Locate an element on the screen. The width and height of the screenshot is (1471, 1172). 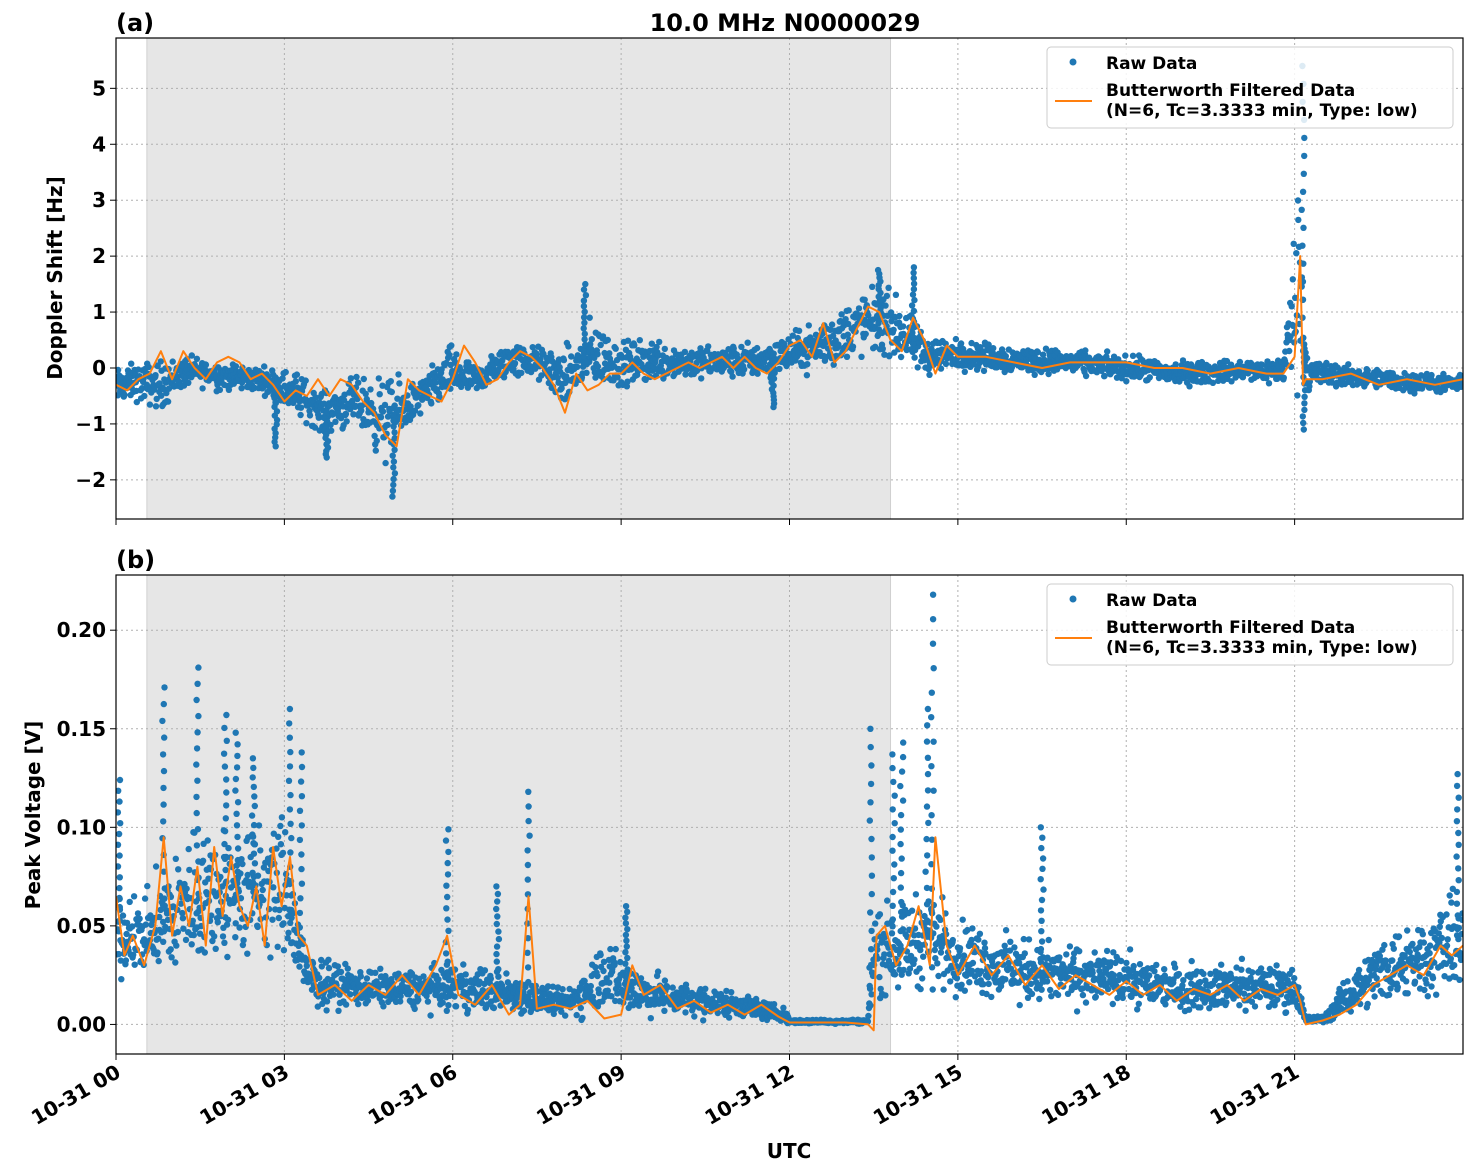
panel-a-legend-box is located at coordinates (1250, 87).